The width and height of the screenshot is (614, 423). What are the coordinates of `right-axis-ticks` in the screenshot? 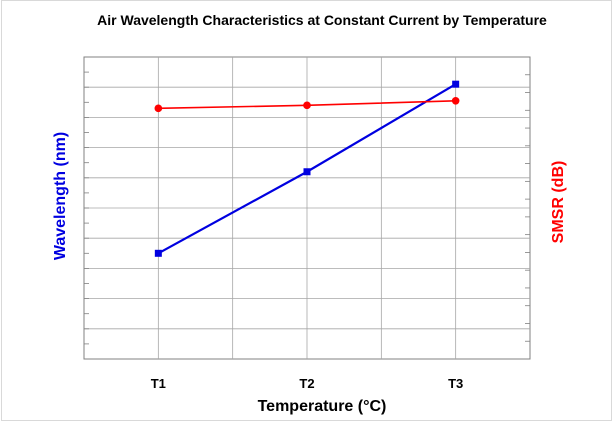 It's located at (527, 208).